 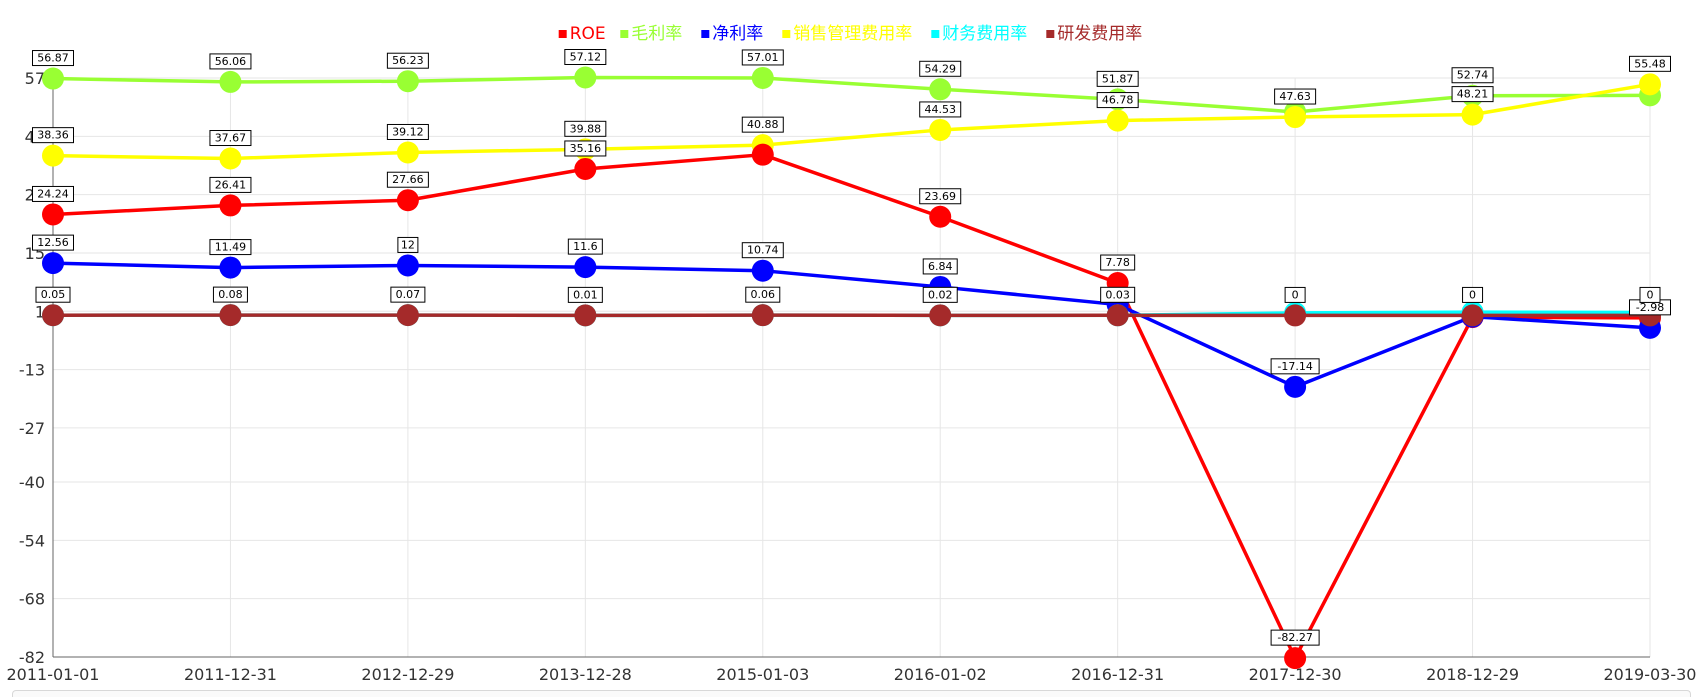 I want to click on x-tick-label: 2011-12-31, so click(x=230, y=674).